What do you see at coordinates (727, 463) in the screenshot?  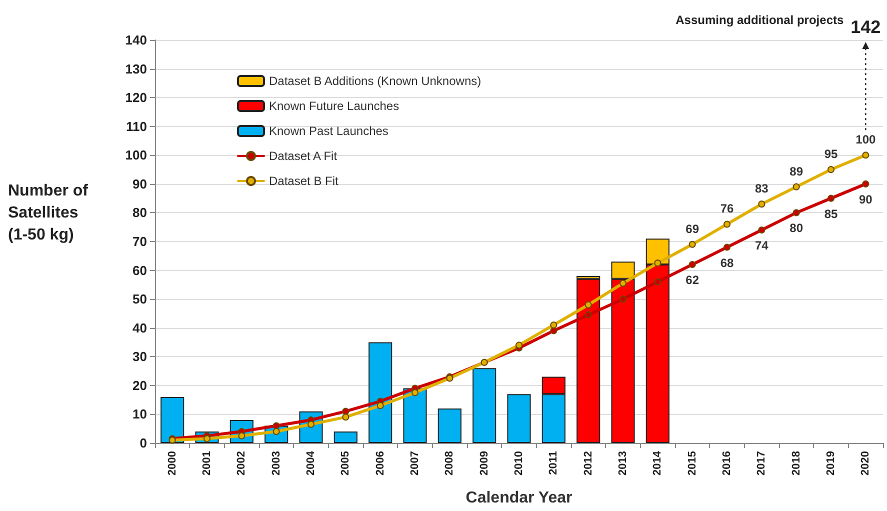 I see `x-tick-label: 2016` at bounding box center [727, 463].